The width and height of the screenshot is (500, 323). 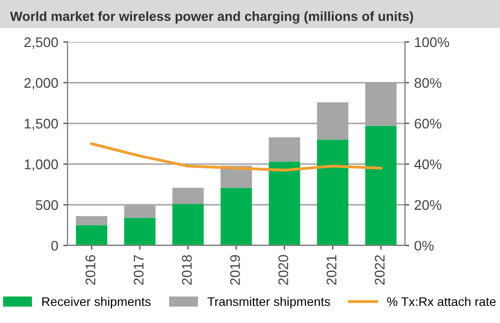 I want to click on legend-label: Receiver shipments, so click(x=96, y=302).